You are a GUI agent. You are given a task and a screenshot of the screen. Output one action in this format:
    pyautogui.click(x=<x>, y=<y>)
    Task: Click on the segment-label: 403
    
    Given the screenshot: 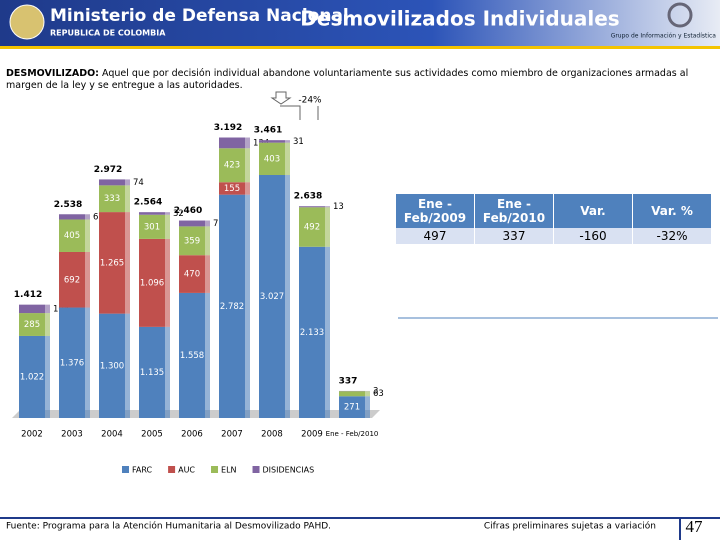 What is the action you would take?
    pyautogui.click(x=272, y=159)
    